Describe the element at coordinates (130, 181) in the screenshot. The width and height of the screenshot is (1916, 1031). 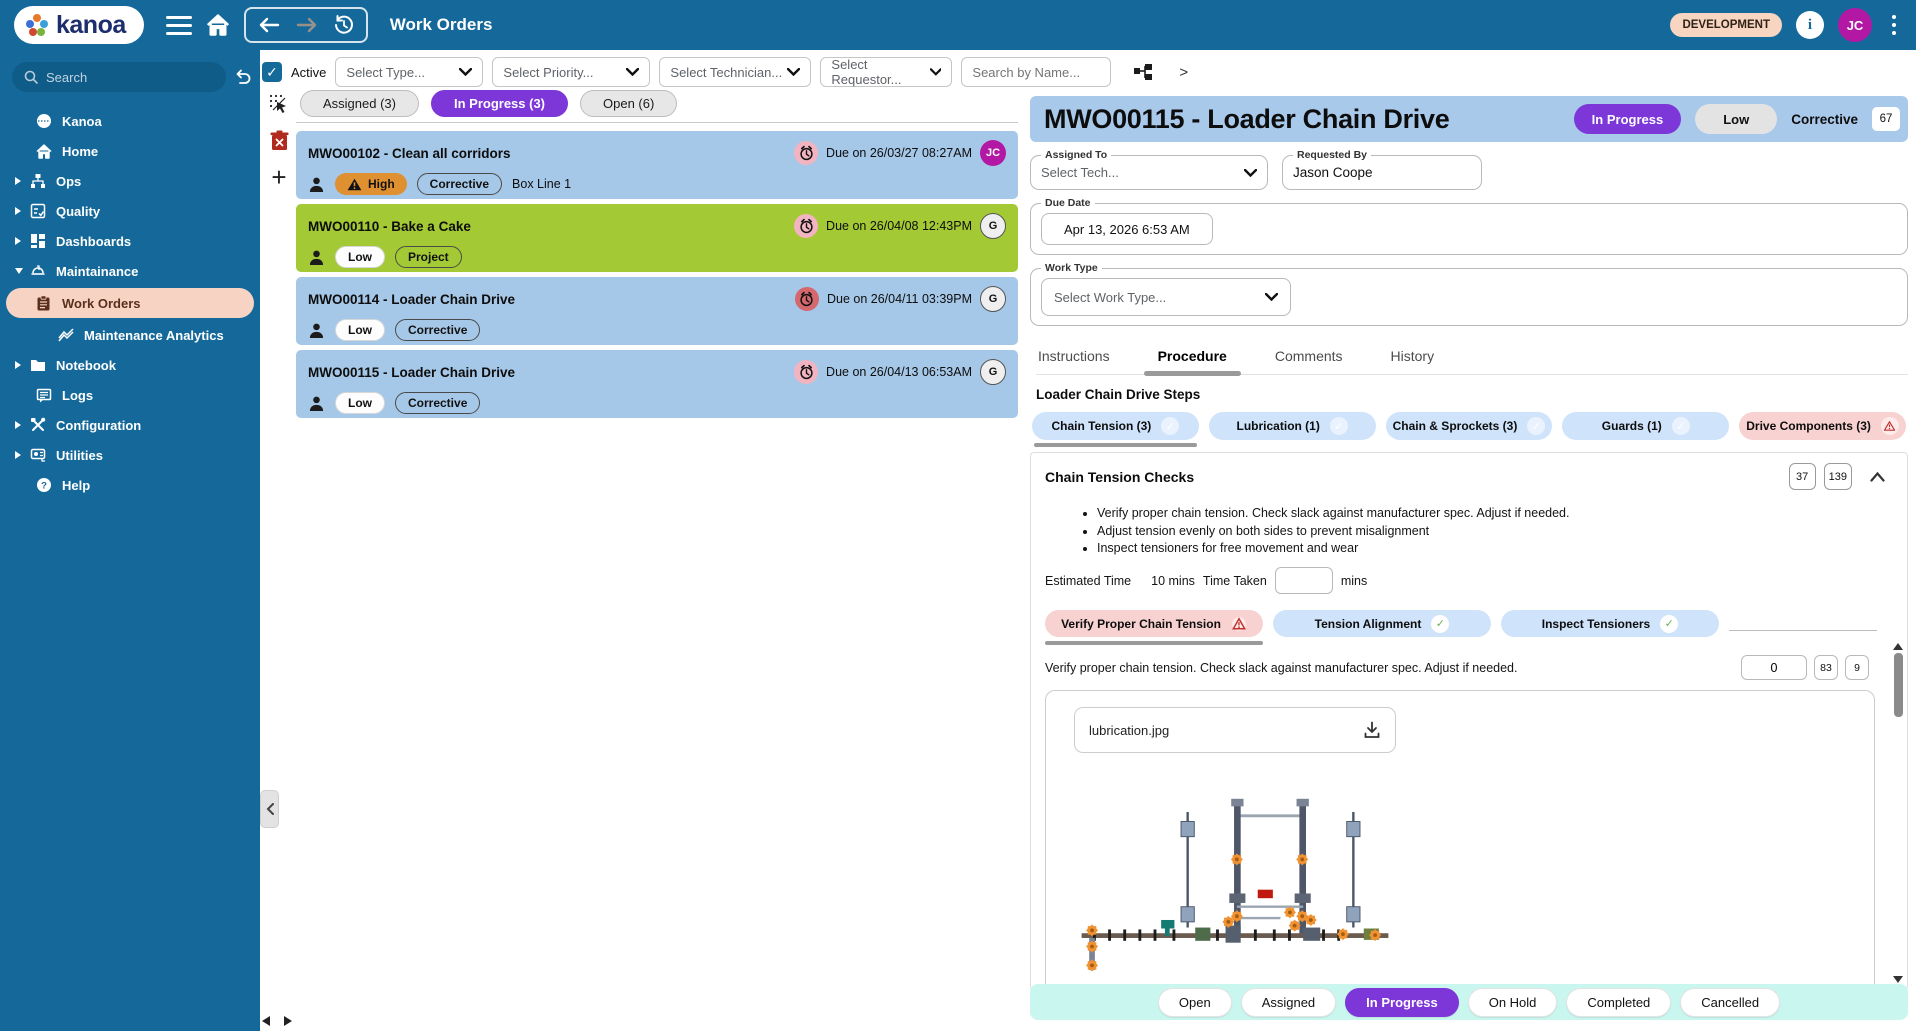
I see `sidebar-item-ops: Ops` at that location.